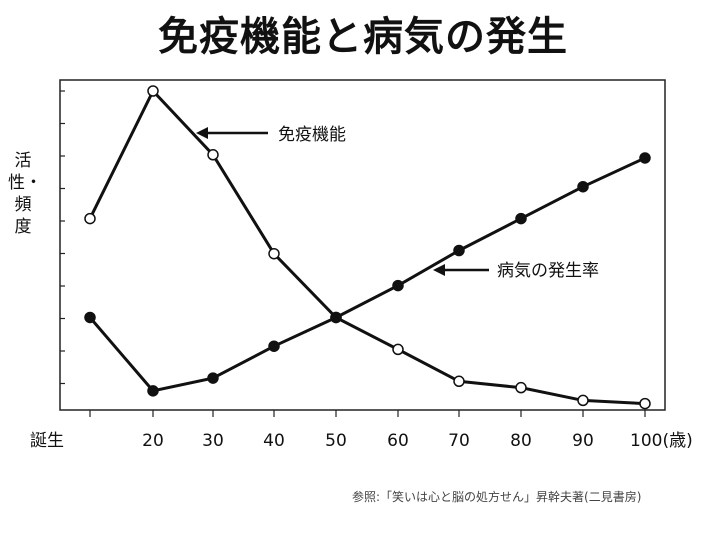 The width and height of the screenshot is (726, 542). What do you see at coordinates (363, 37) in the screenshot?
I see `page-title: 免疫機能と病気の発生` at bounding box center [363, 37].